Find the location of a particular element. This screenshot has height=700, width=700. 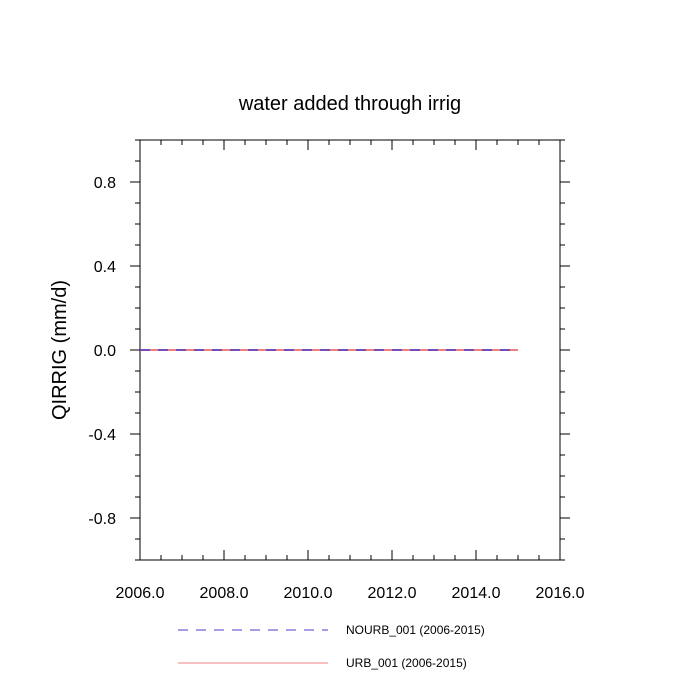

x-tick-label: 2014.0 is located at coordinates (476, 593).